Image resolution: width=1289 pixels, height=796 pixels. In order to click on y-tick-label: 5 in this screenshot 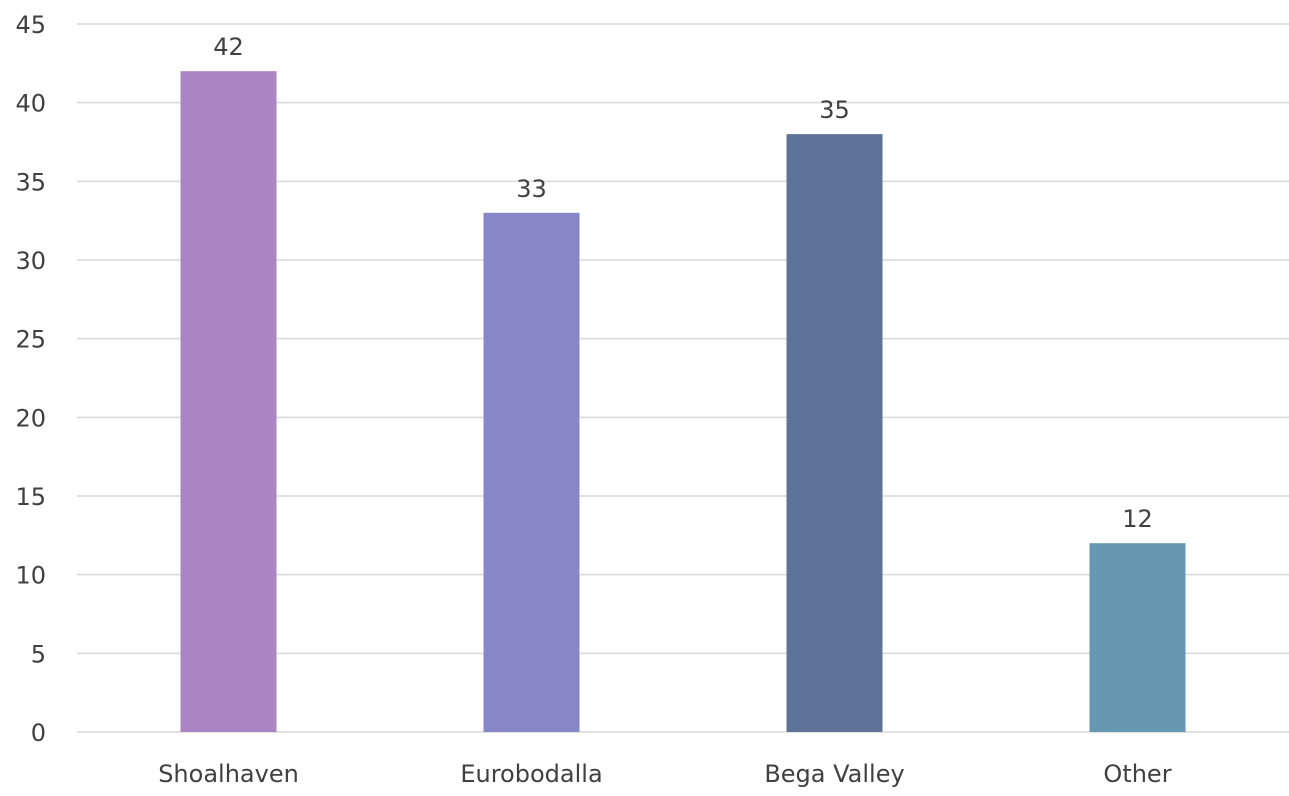, I will do `click(38, 654)`.